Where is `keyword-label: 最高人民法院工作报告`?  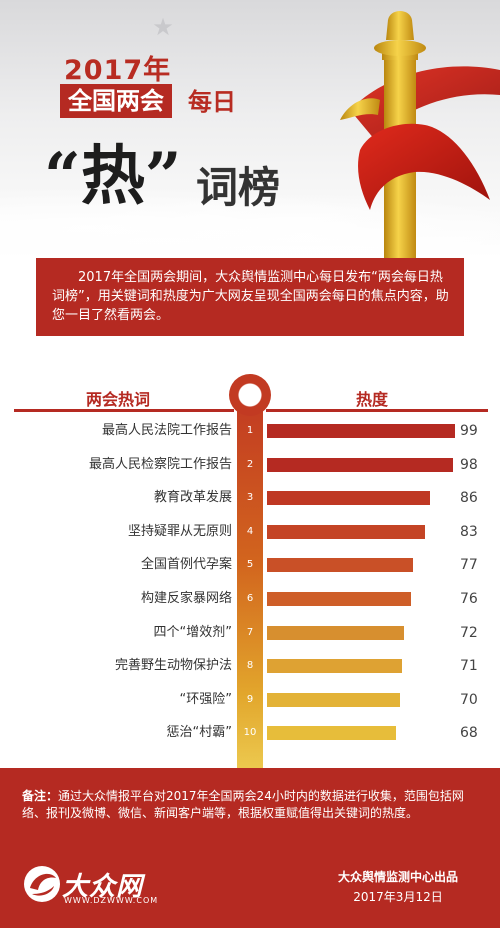 keyword-label: 最高人民法院工作报告 is located at coordinates (166, 430).